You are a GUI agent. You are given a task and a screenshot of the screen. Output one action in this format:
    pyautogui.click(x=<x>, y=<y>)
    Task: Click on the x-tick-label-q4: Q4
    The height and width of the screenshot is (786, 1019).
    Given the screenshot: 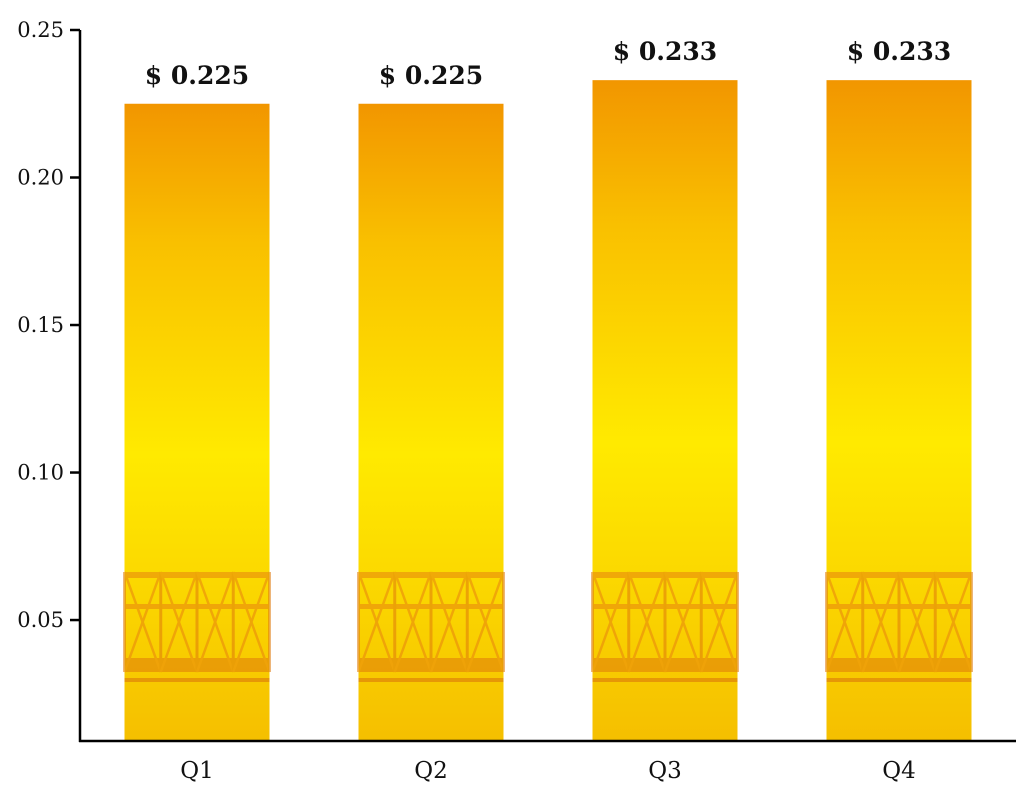 What is the action you would take?
    pyautogui.click(x=899, y=771)
    